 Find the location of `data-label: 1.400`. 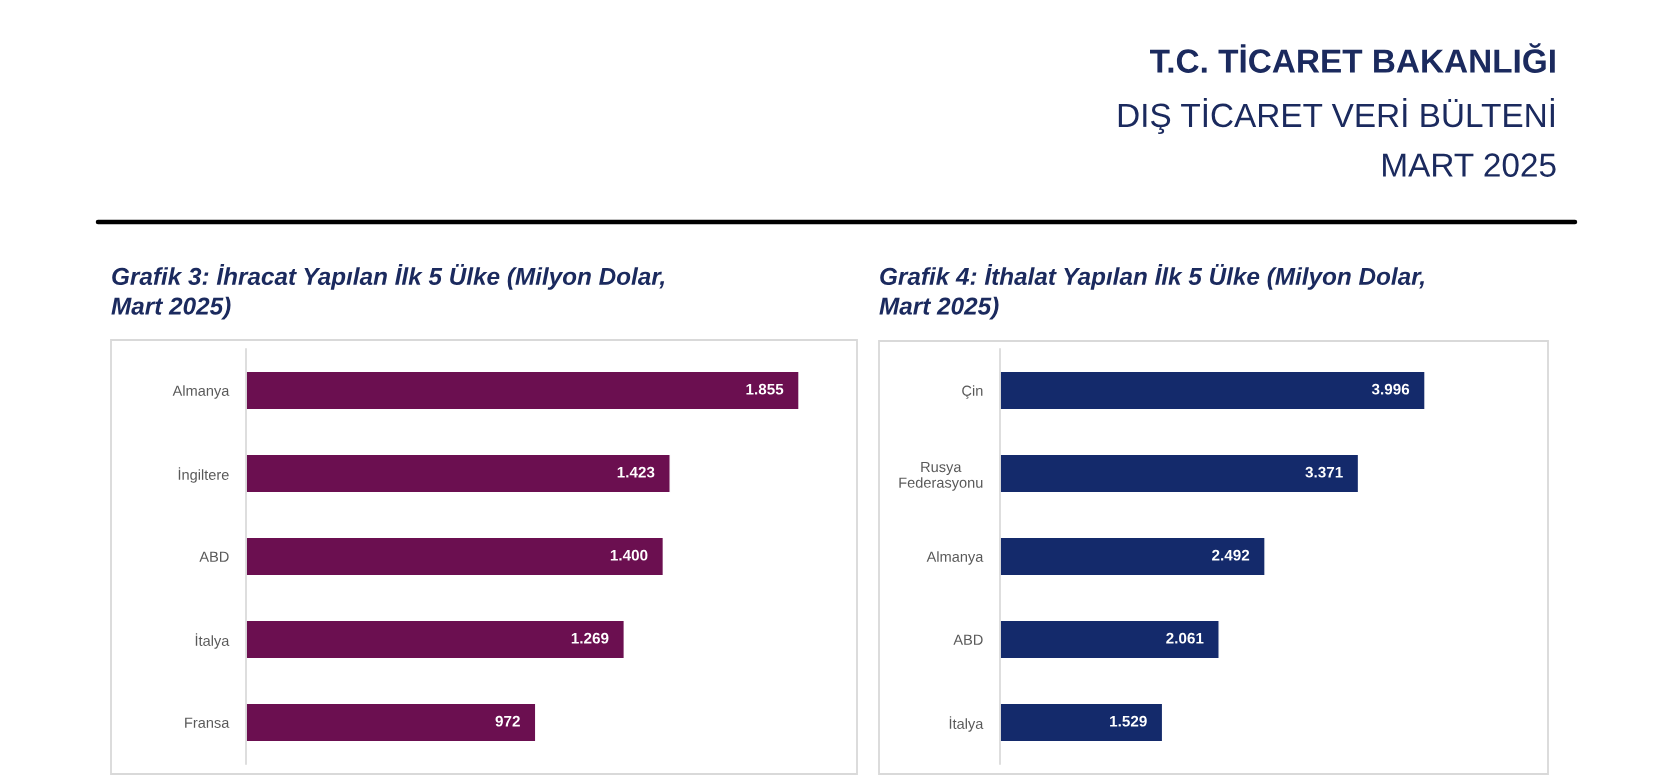

data-label: 1.400 is located at coordinates (629, 555).